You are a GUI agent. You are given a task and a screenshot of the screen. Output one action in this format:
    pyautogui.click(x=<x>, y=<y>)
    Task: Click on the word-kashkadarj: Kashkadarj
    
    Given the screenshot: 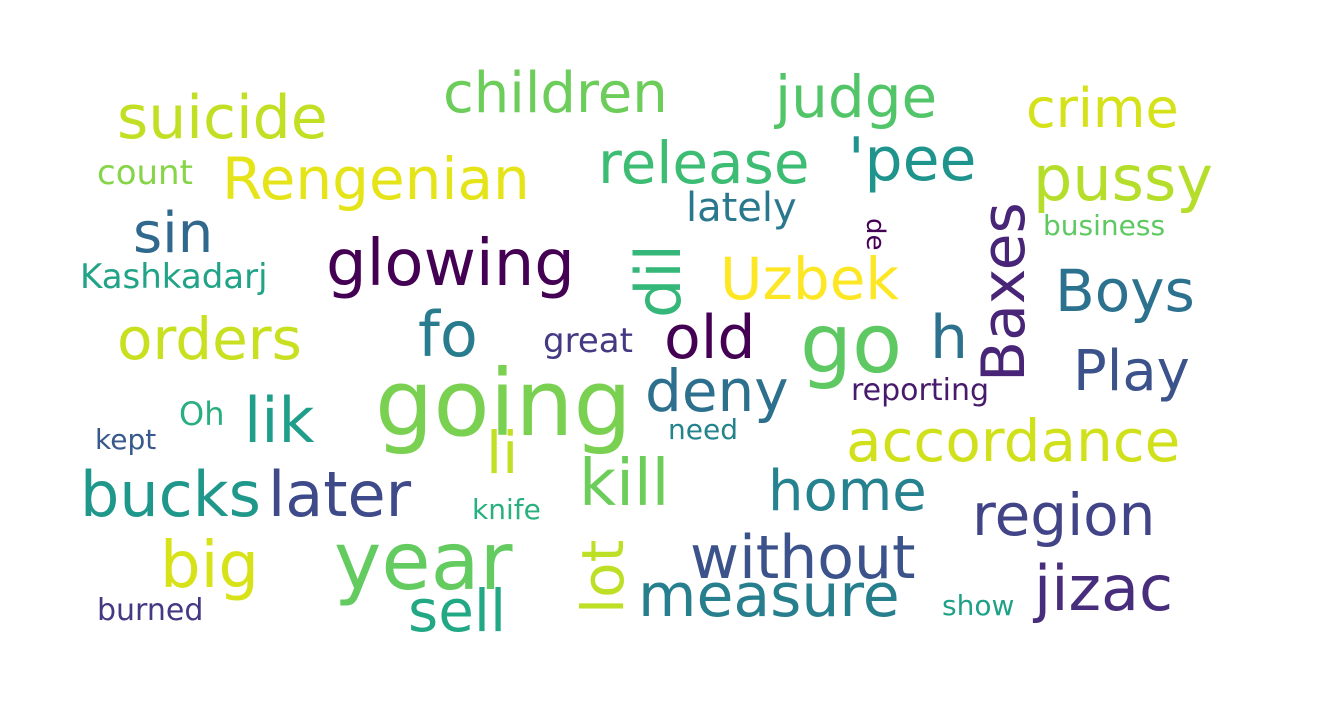 What is the action you would take?
    pyautogui.click(x=174, y=277)
    